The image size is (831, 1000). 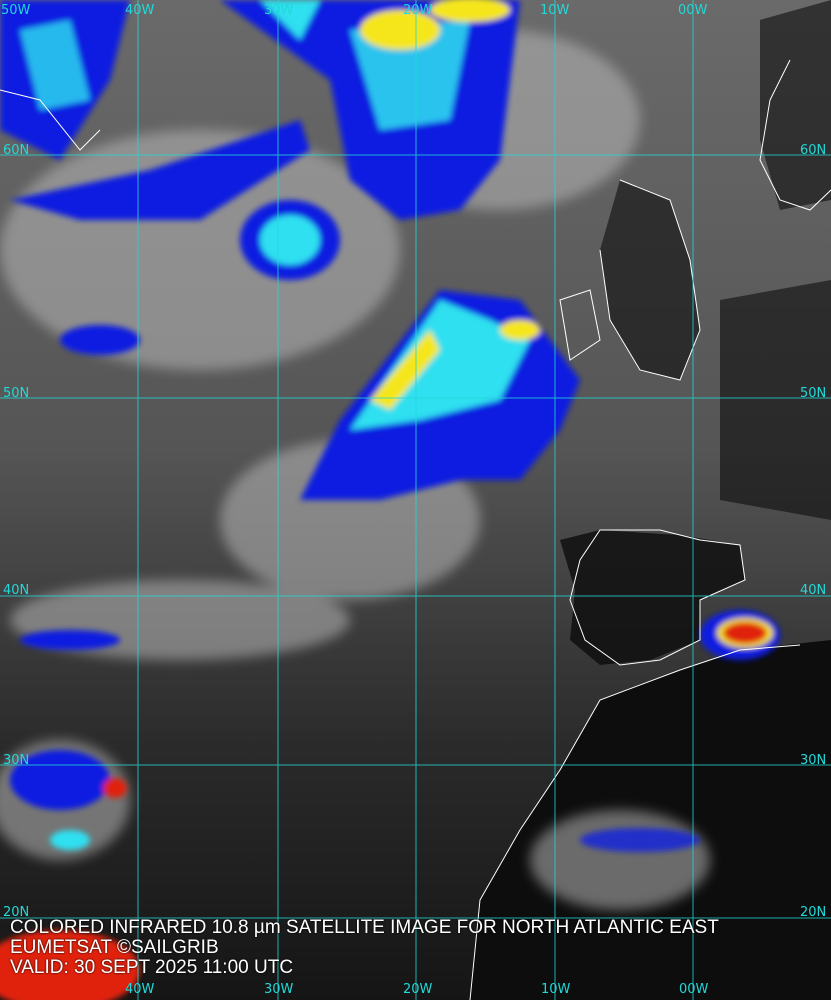 I want to click on right-label-lat: 40N, so click(x=813, y=590).